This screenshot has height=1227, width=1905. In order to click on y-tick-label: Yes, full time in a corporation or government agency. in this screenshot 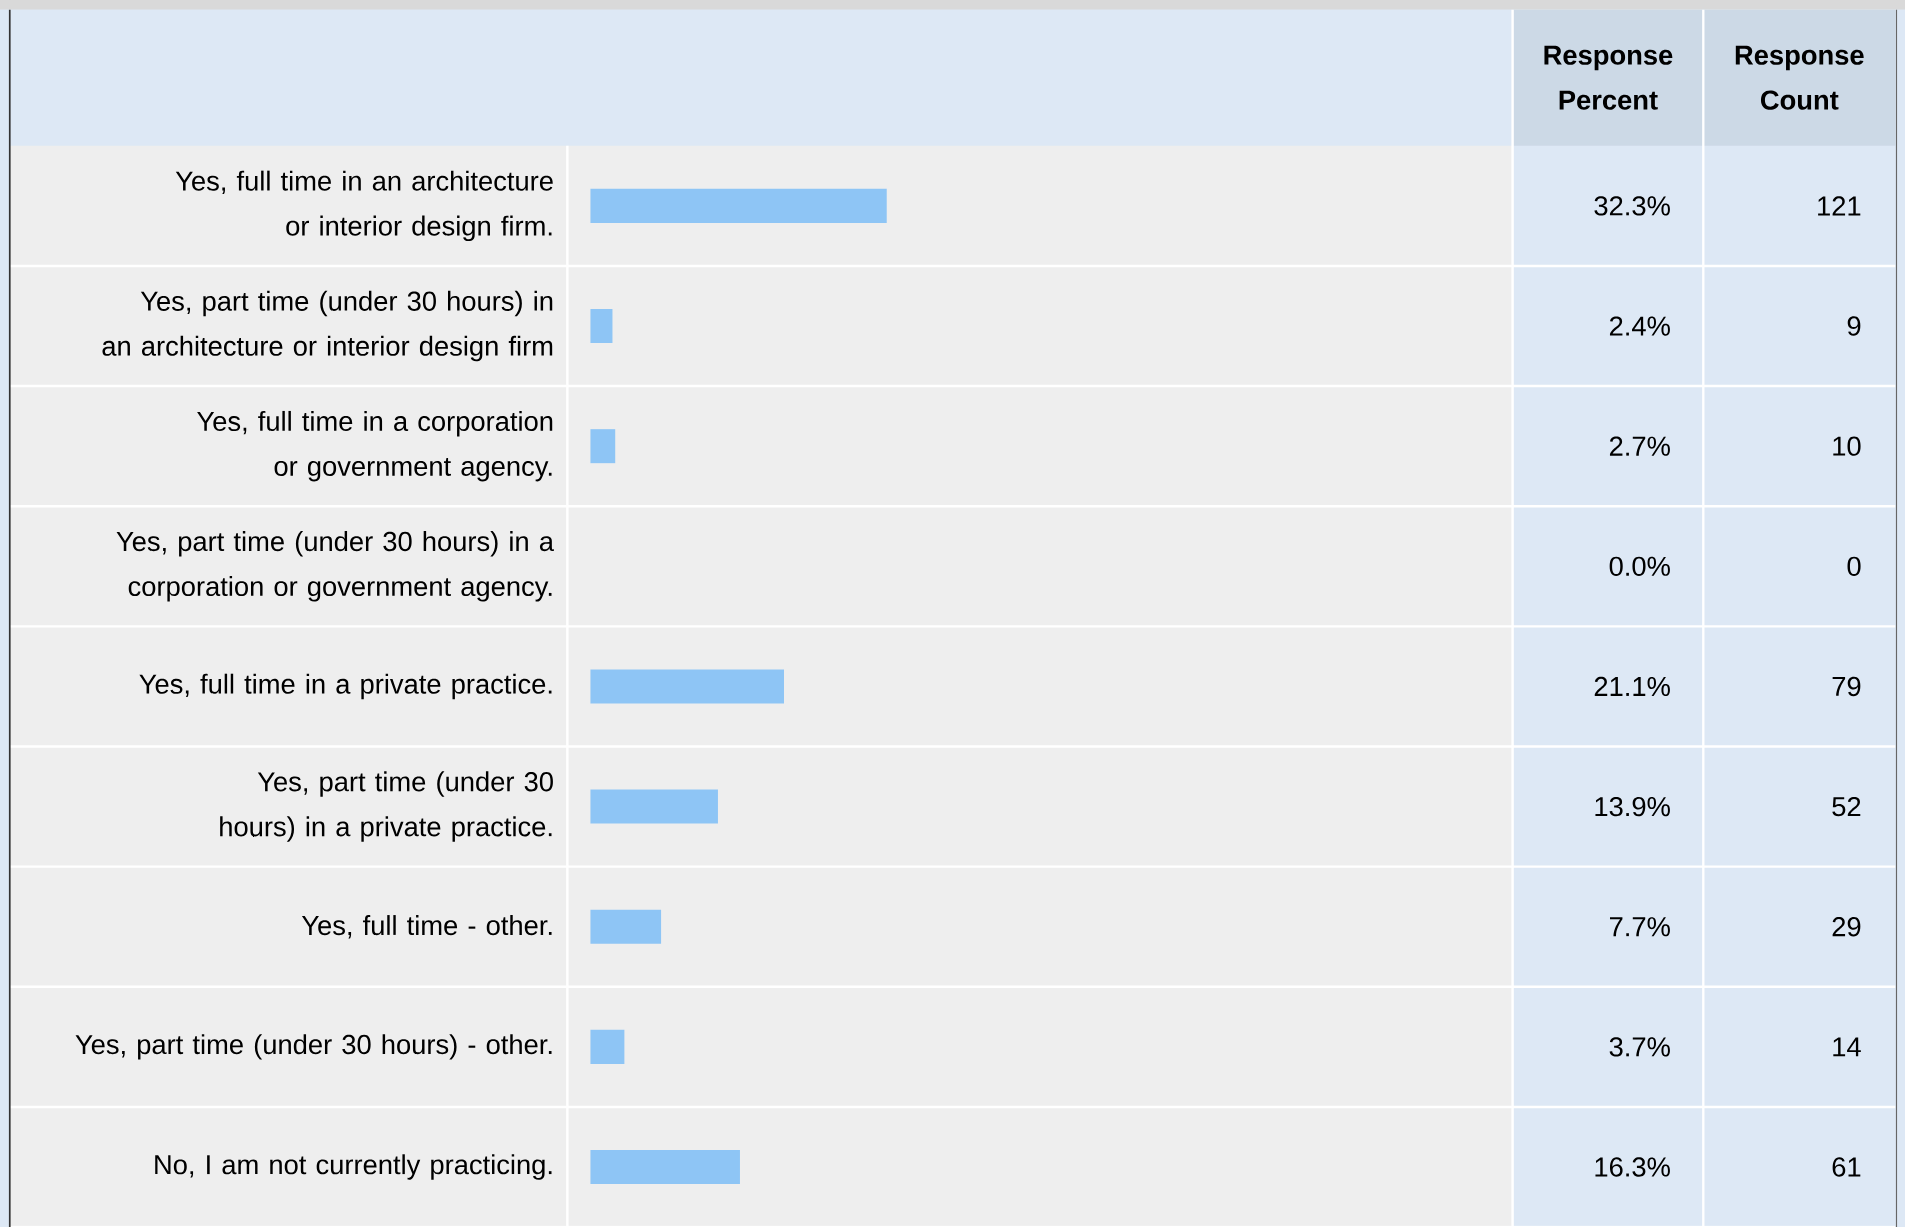, I will do `click(375, 446)`.